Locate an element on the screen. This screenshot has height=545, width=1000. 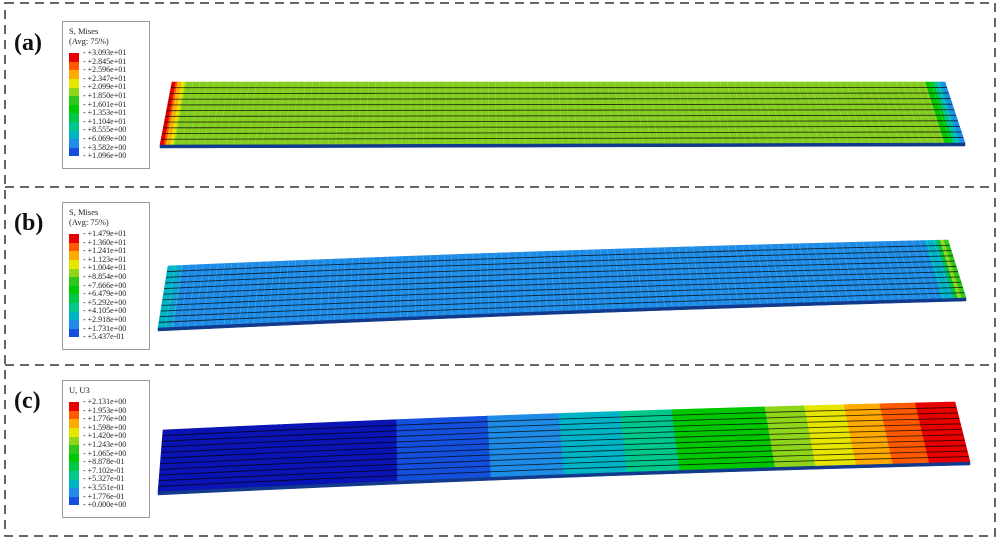
legend-value: +1.850e+01 is located at coordinates (105, 96).